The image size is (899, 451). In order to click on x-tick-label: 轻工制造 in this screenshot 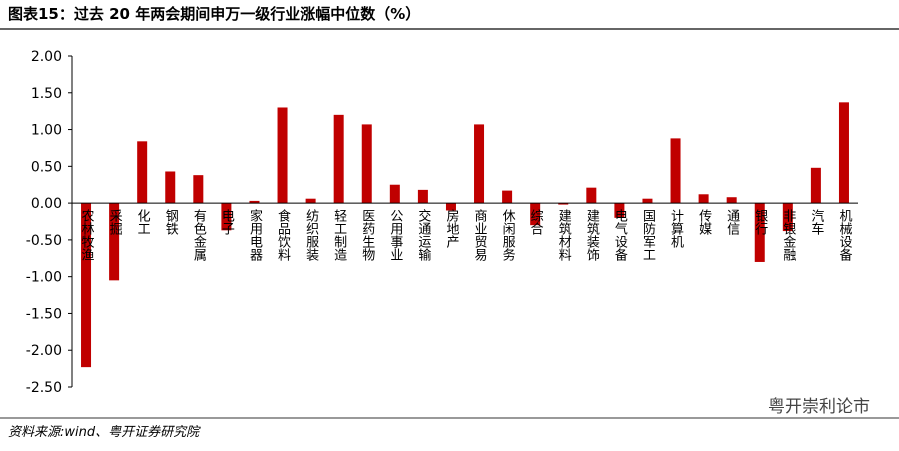, I will do `click(339, 235)`.